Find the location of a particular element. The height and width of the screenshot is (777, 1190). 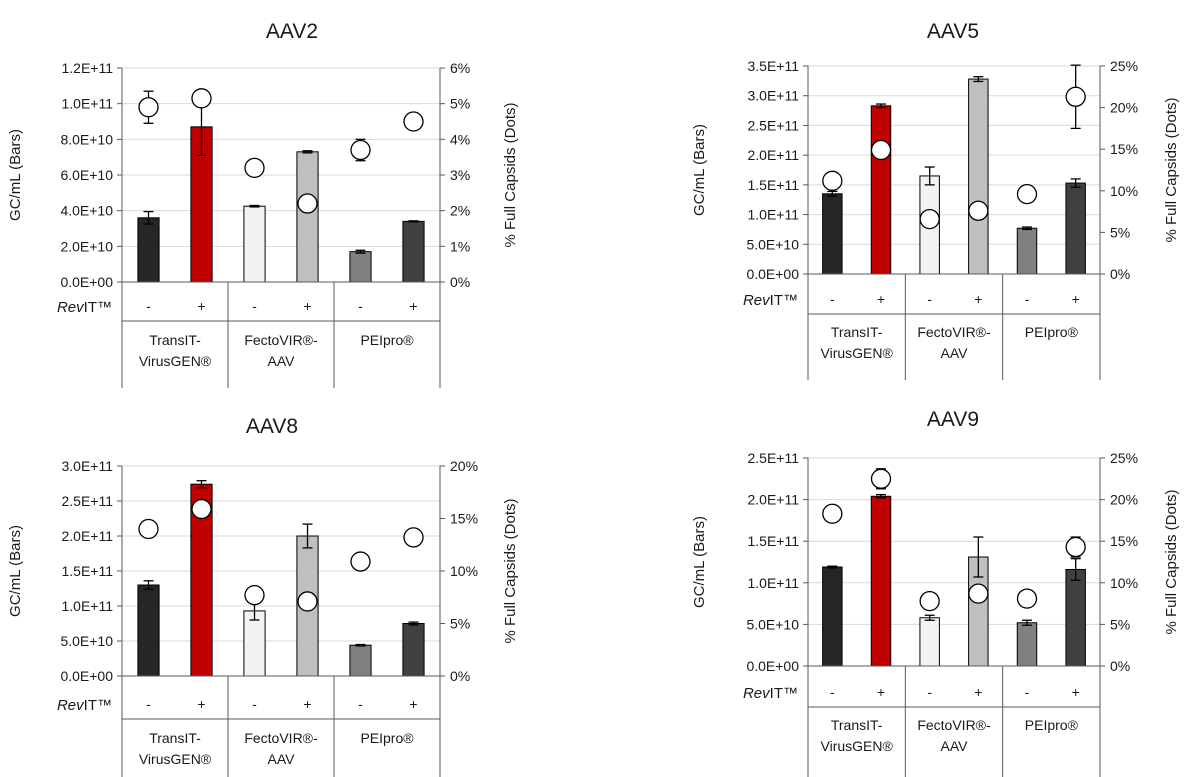

y-tick-label: 1.2E+11 is located at coordinates (87, 68).